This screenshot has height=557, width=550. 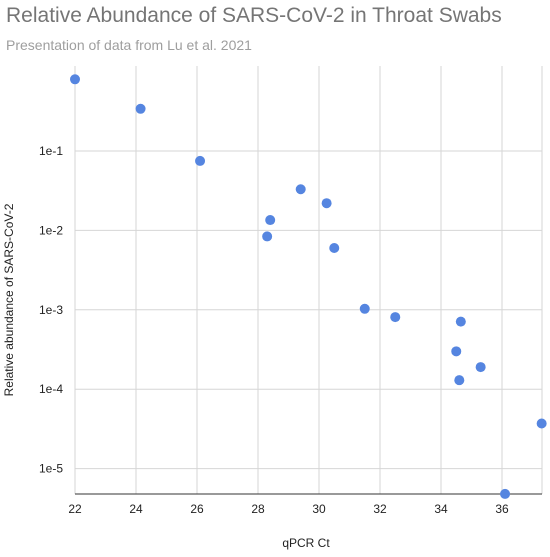 What do you see at coordinates (129, 45) in the screenshot?
I see `chart-subtitle: Presentation of data from Lu et al. 2021` at bounding box center [129, 45].